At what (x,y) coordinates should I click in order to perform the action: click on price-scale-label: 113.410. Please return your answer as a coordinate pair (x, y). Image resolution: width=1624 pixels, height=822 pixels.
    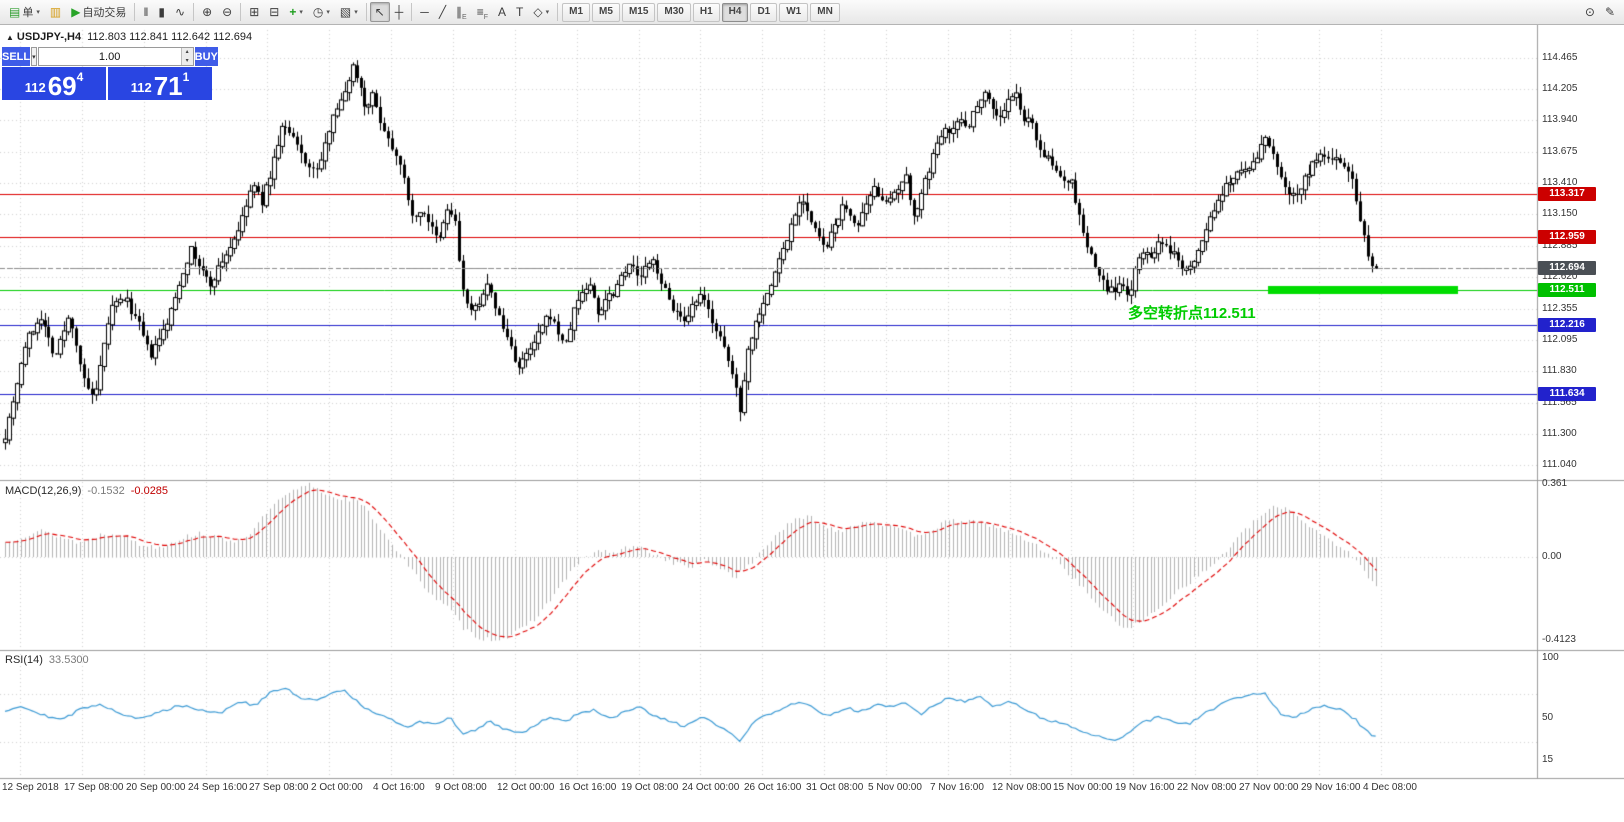
    Looking at the image, I should click on (1560, 182).